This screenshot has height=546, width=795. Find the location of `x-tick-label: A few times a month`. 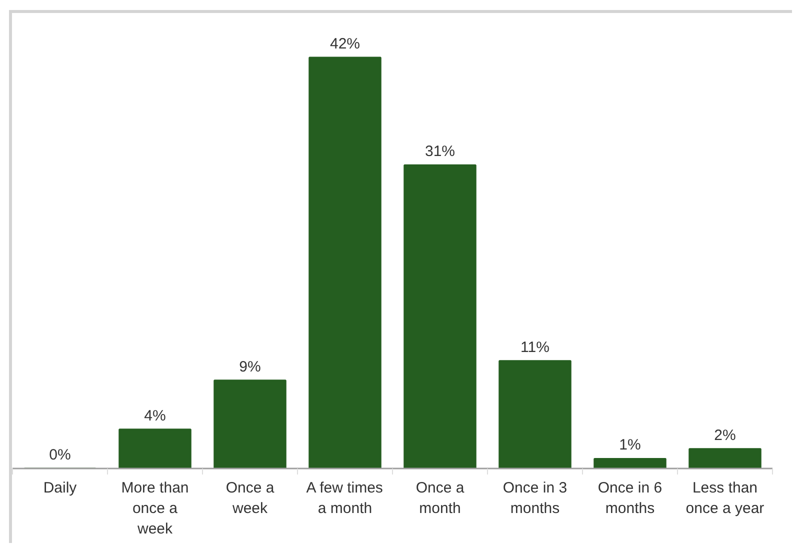

x-tick-label: A few times a month is located at coordinates (344, 498).